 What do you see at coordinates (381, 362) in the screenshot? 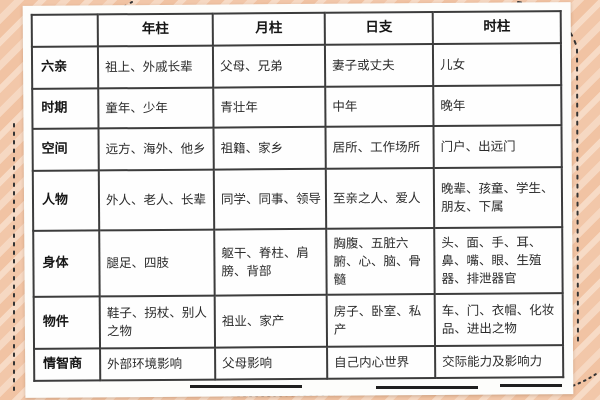
I see `table-cell: 自己内心世界` at bounding box center [381, 362].